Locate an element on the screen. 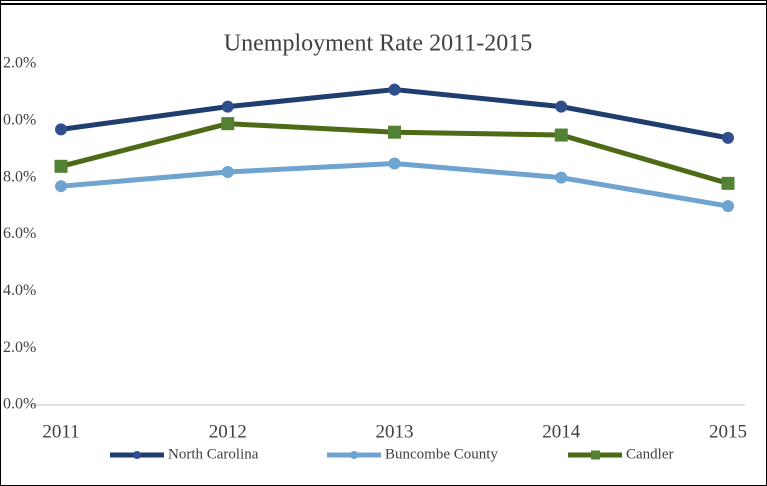 Image resolution: width=767 pixels, height=486 pixels. x-tick-label: 2011 is located at coordinates (60, 431).